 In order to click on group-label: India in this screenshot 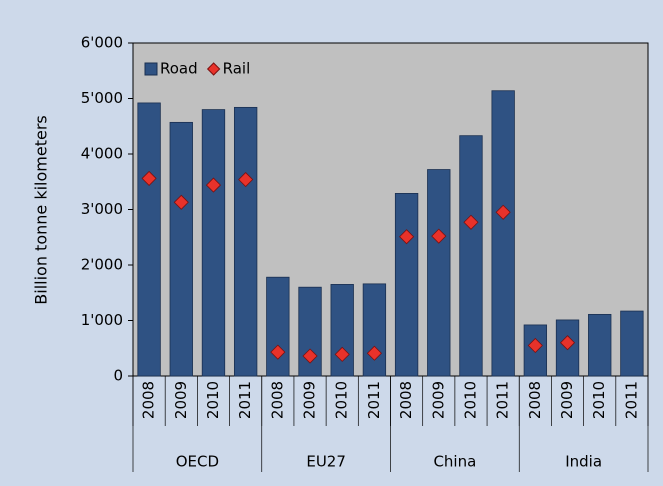, I will do `click(583, 462)`.